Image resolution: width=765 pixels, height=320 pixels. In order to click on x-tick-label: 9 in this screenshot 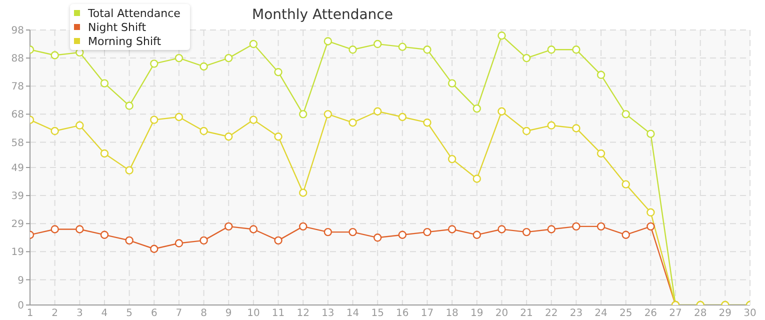, I will do `click(228, 314)`.